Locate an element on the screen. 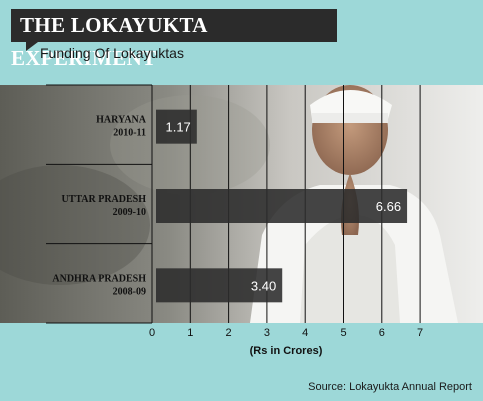  bar-value-label: 1.17 is located at coordinates (177, 127).